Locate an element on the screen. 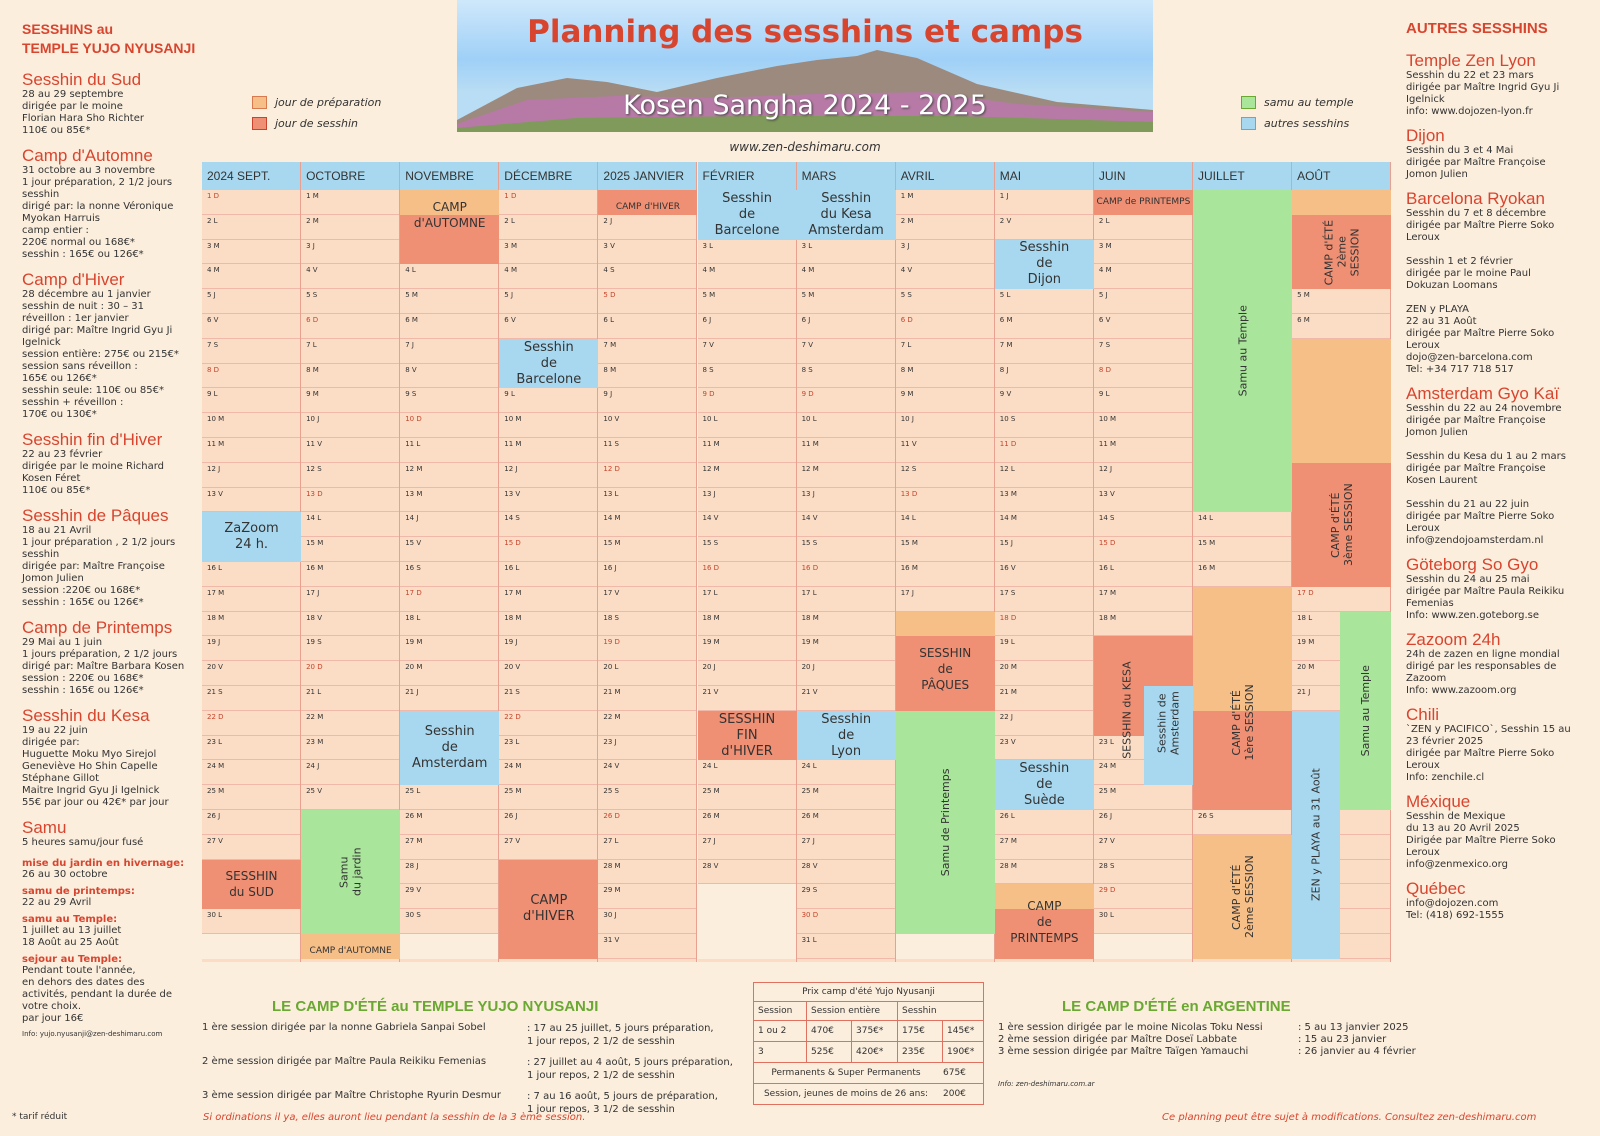  day-cell: 14 M is located at coordinates (1043, 525).